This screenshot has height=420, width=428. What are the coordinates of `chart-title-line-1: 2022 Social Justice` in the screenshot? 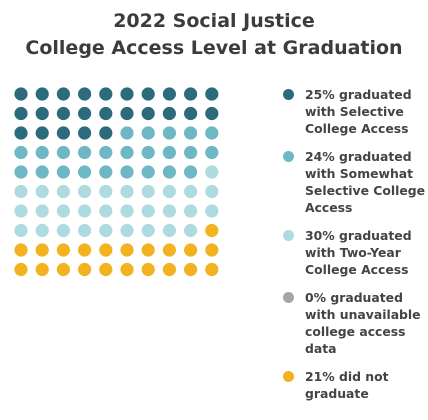 It's located at (214, 21).